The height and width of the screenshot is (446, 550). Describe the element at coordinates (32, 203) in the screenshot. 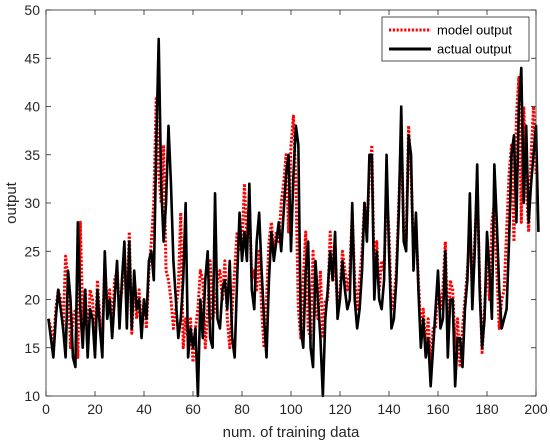

I see `y-tick-label: 30` at that location.